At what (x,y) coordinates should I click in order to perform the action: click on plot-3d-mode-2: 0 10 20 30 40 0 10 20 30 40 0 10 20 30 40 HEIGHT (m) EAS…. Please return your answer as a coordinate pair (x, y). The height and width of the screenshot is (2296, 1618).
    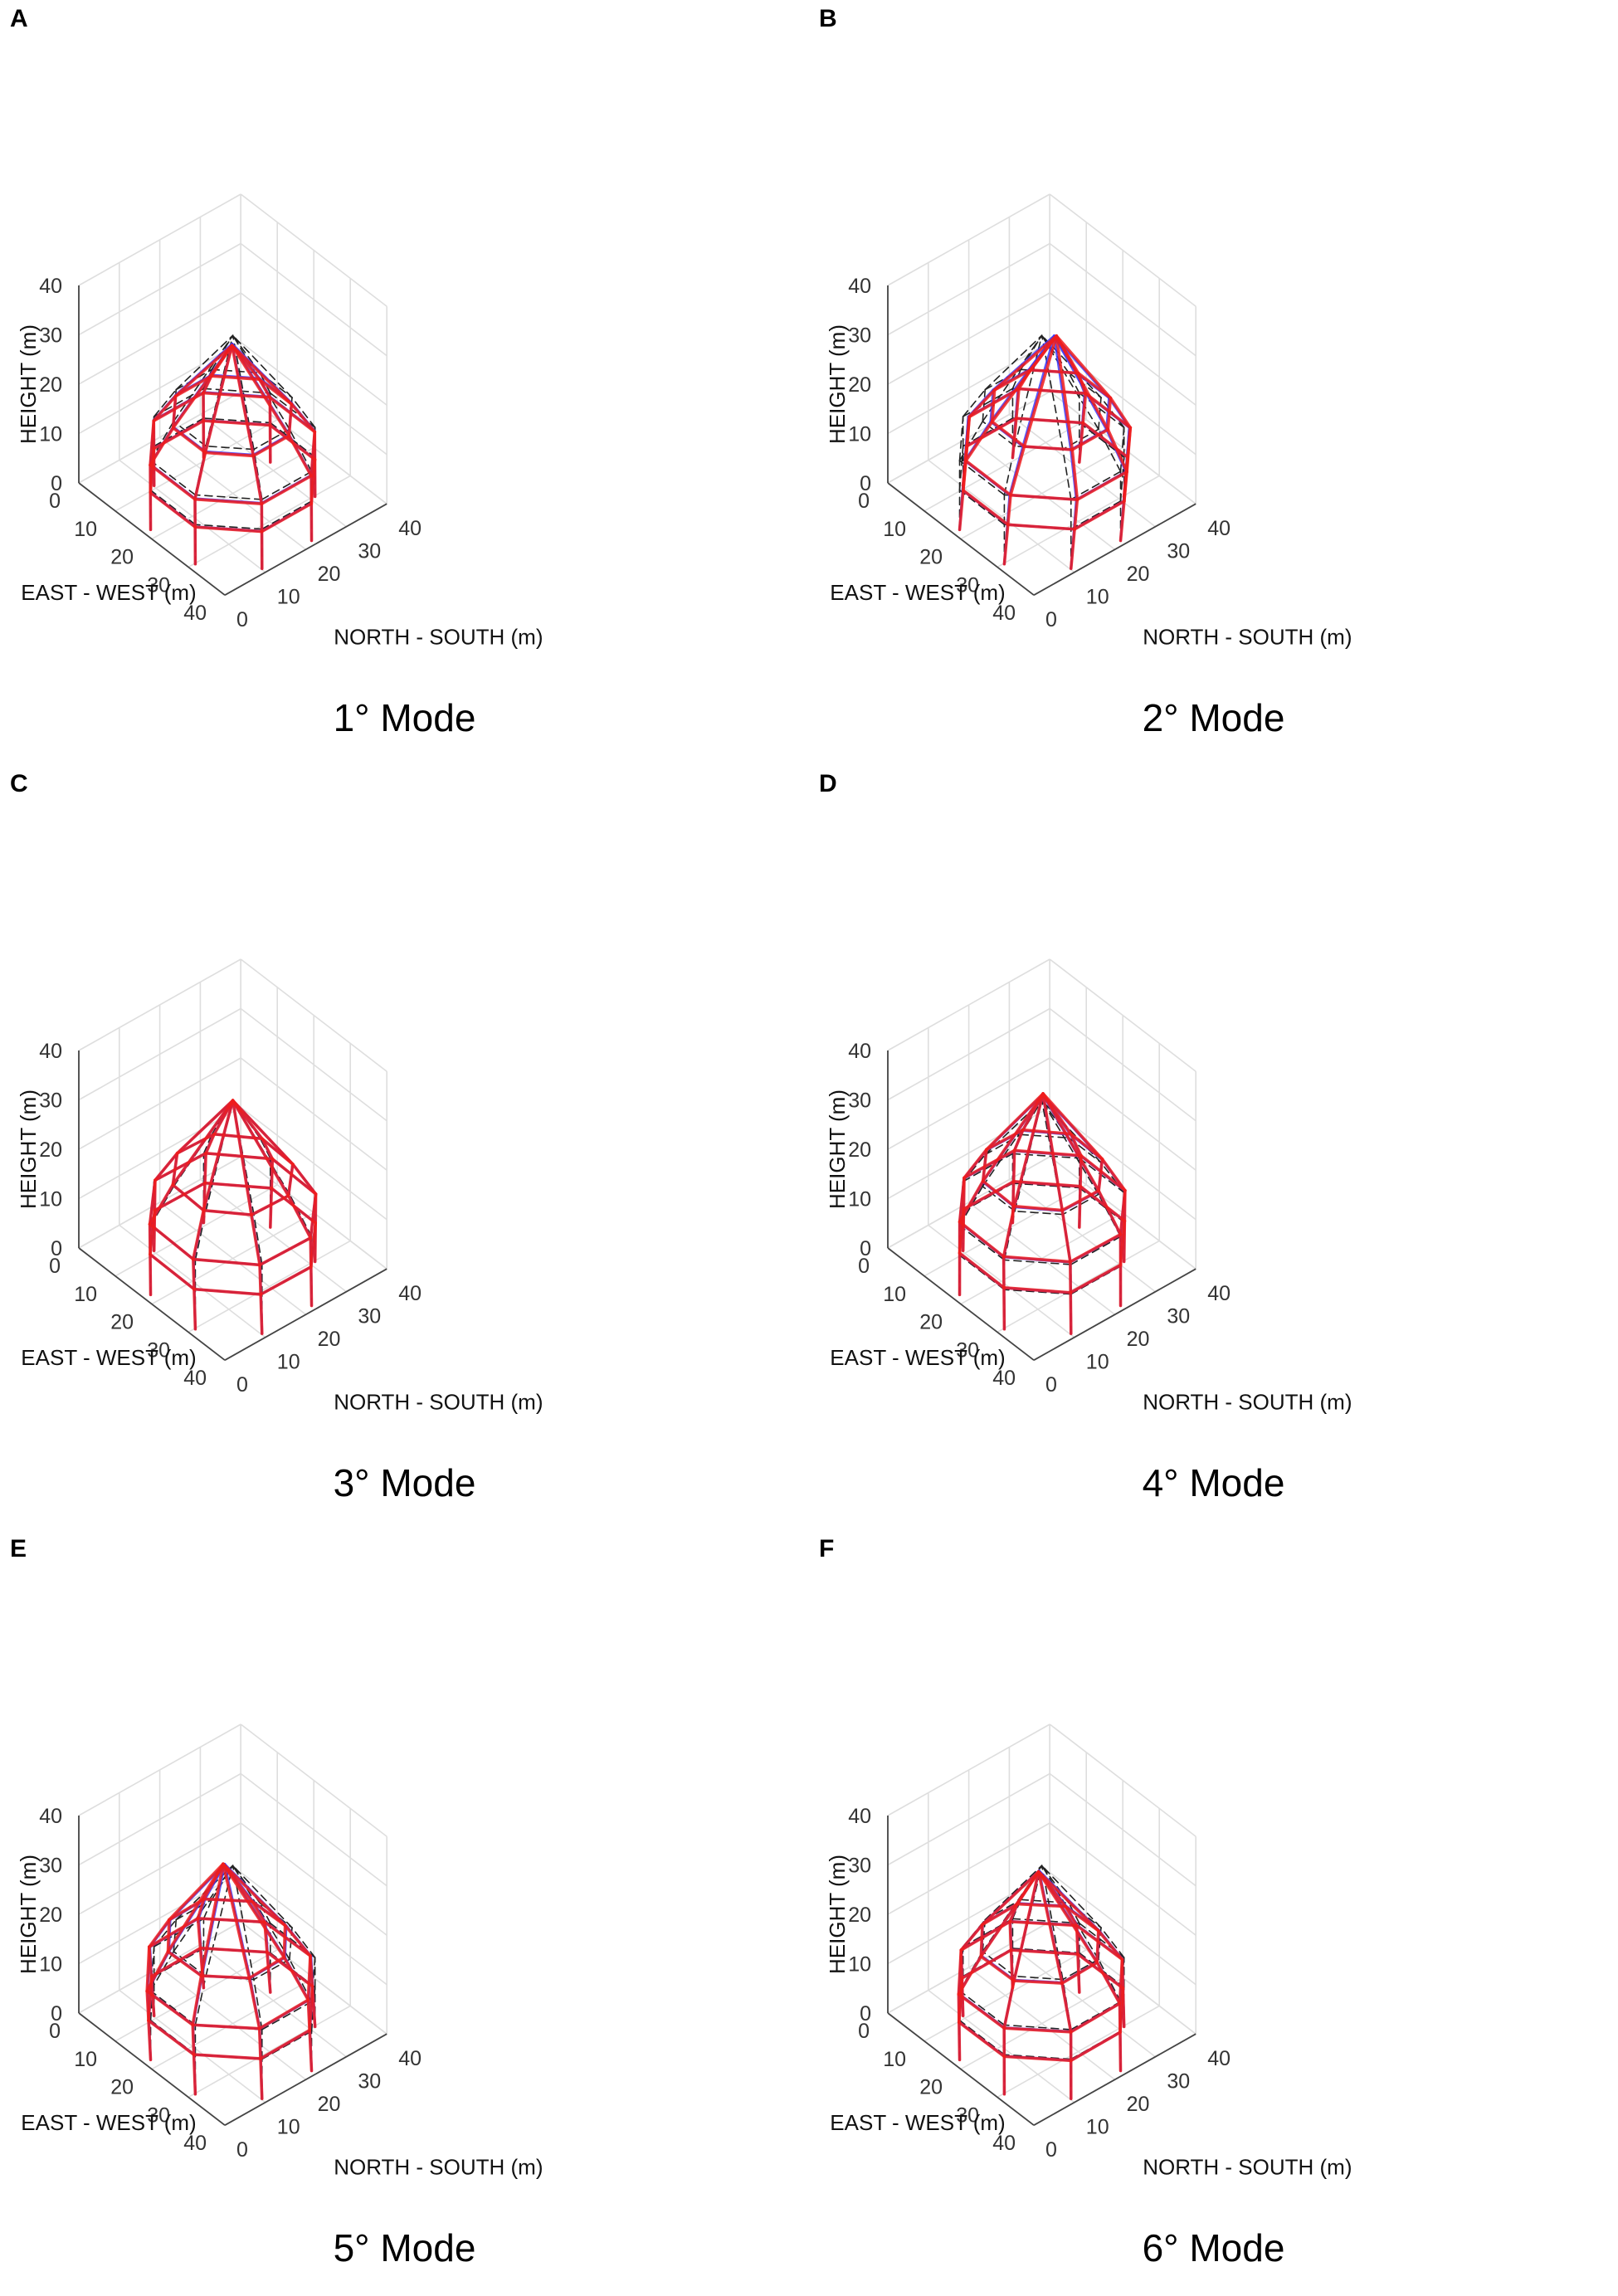
    Looking at the image, I should click on (1088, 421).